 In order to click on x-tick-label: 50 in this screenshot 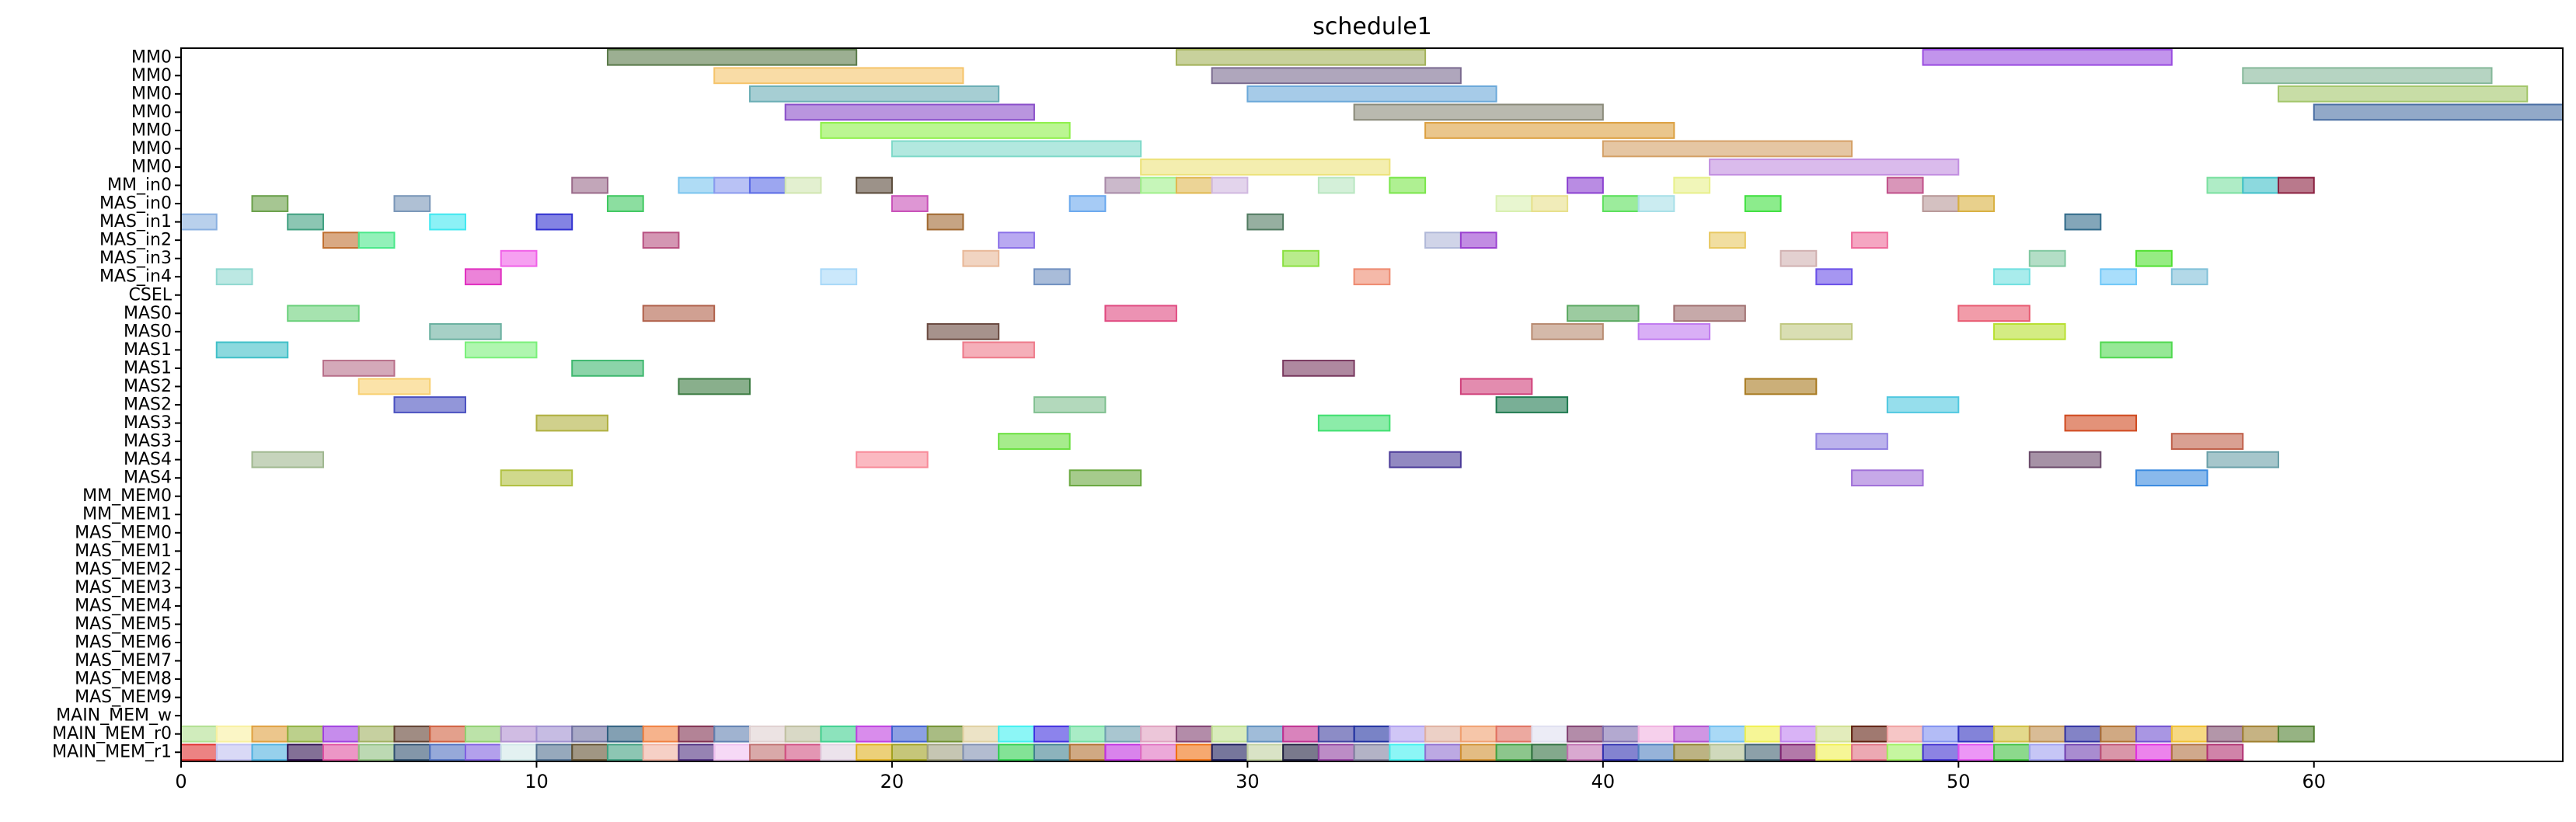, I will do `click(1959, 781)`.